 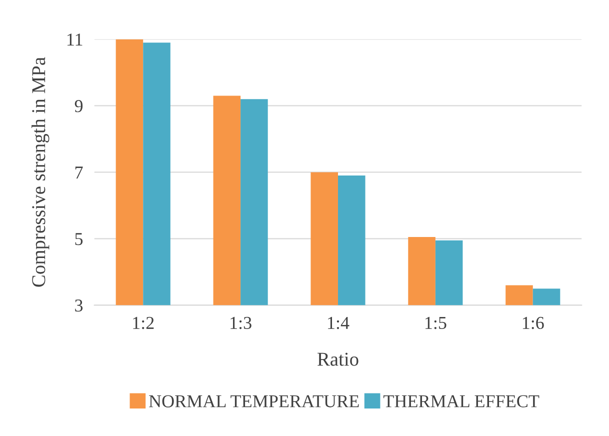 What do you see at coordinates (254, 401) in the screenshot?
I see `legend-label: NORMAL TEMPERATURE` at bounding box center [254, 401].